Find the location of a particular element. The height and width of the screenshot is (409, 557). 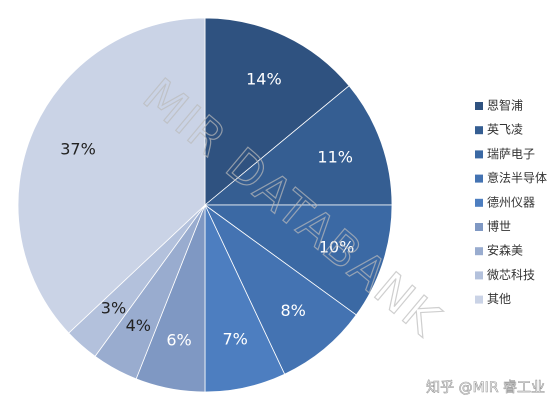

data-label: 11% is located at coordinates (335, 157).